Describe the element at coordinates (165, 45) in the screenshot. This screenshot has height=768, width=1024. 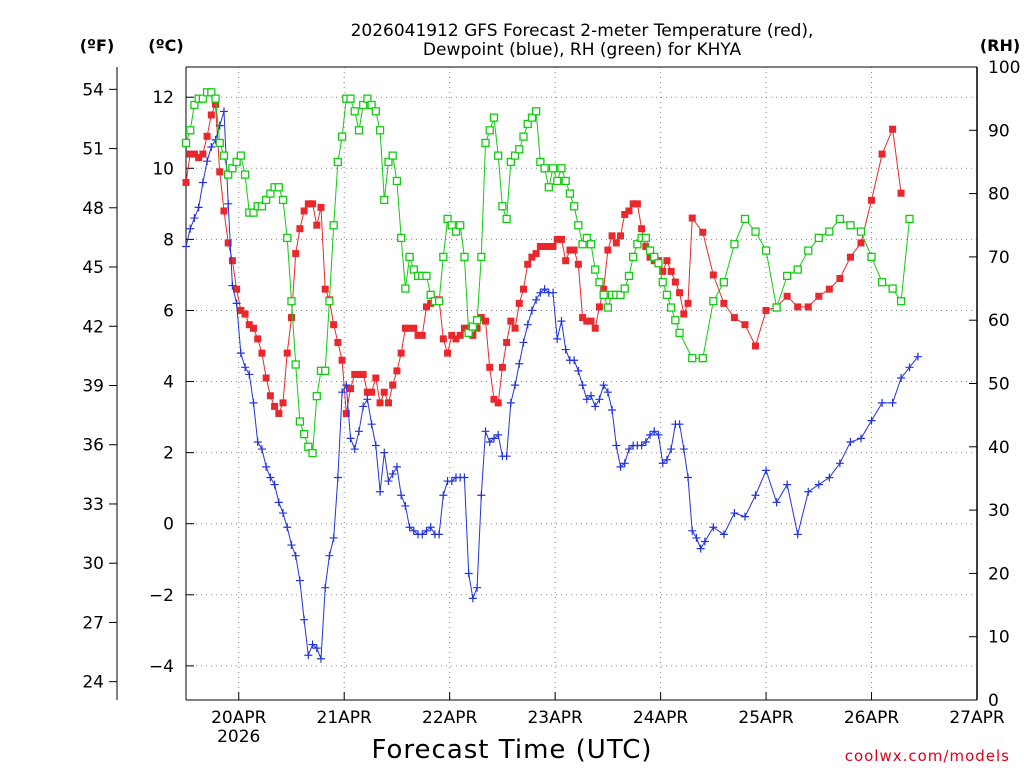
I see `celsius-unit-label: (ºC)` at that location.